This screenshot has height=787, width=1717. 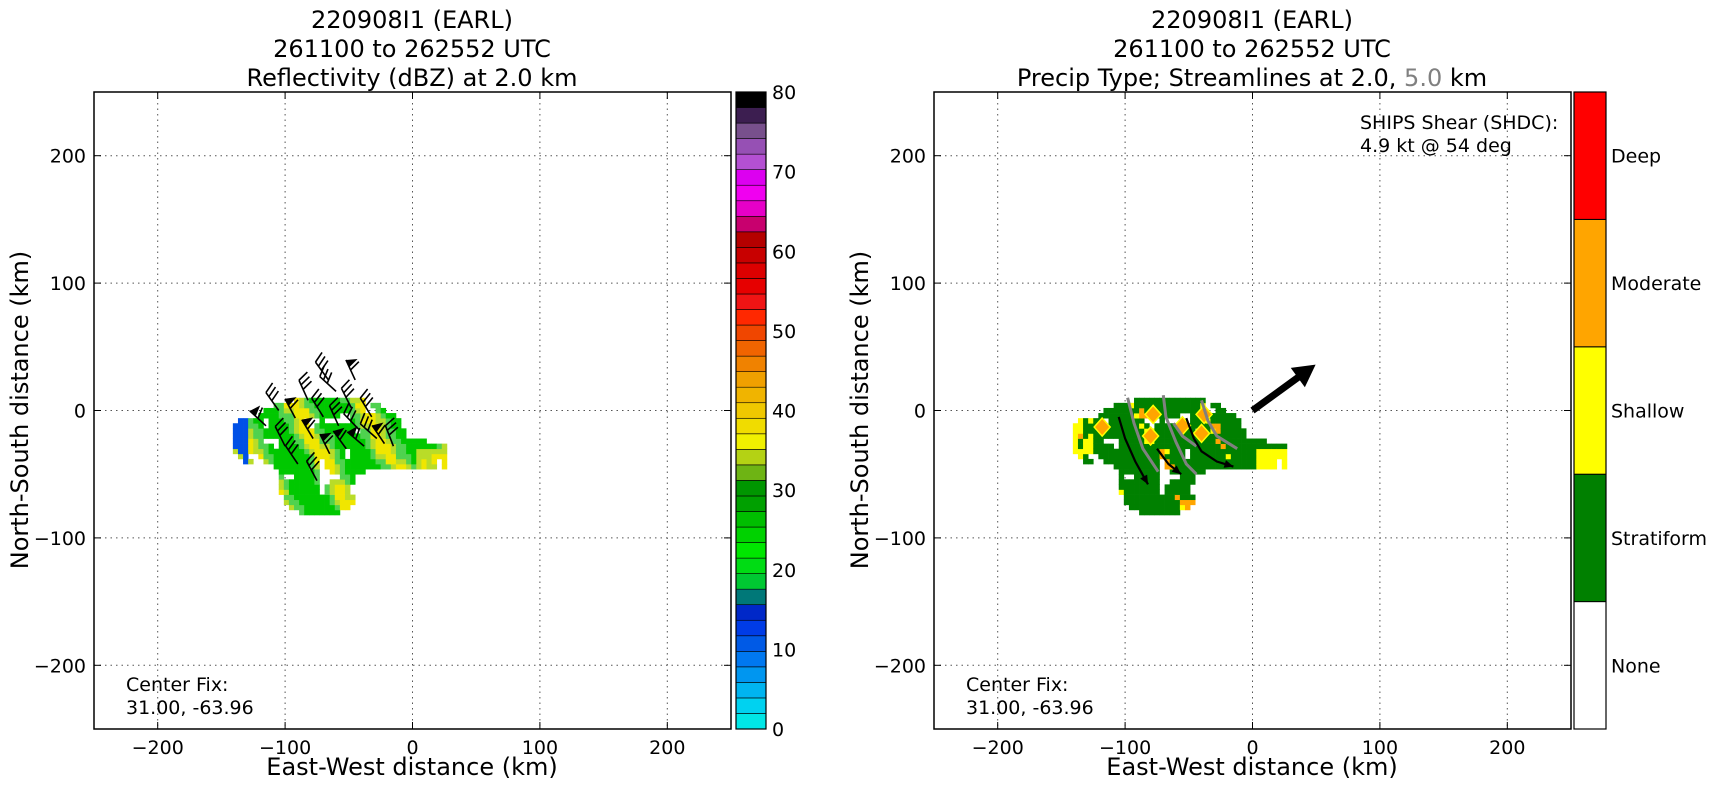 I want to click on center-fix-label: Center Fix:, so click(x=1017, y=685).